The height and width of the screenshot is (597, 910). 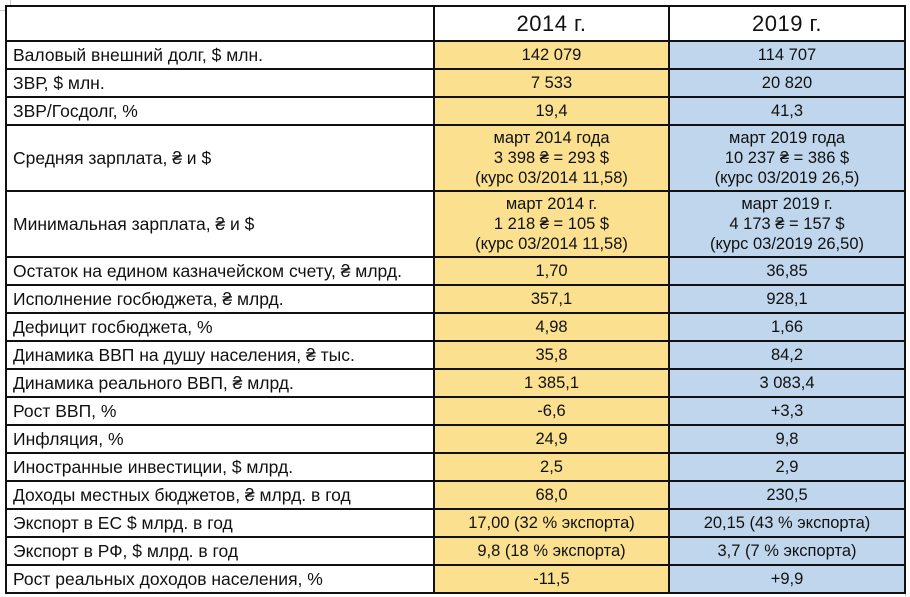 I want to click on value-2019-cell: 41,3, so click(x=787, y=111).